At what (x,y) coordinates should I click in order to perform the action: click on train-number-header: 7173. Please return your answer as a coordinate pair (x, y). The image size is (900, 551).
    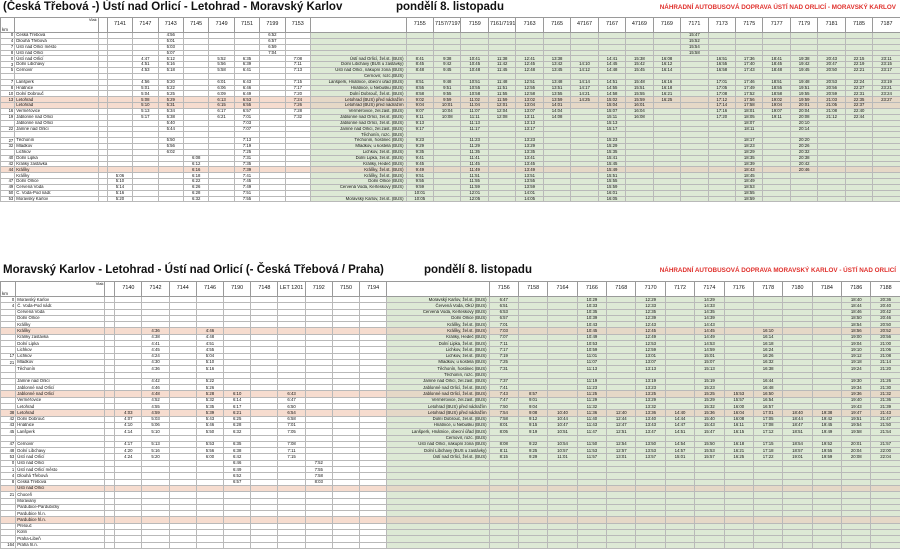
    Looking at the image, I should click on (722, 25).